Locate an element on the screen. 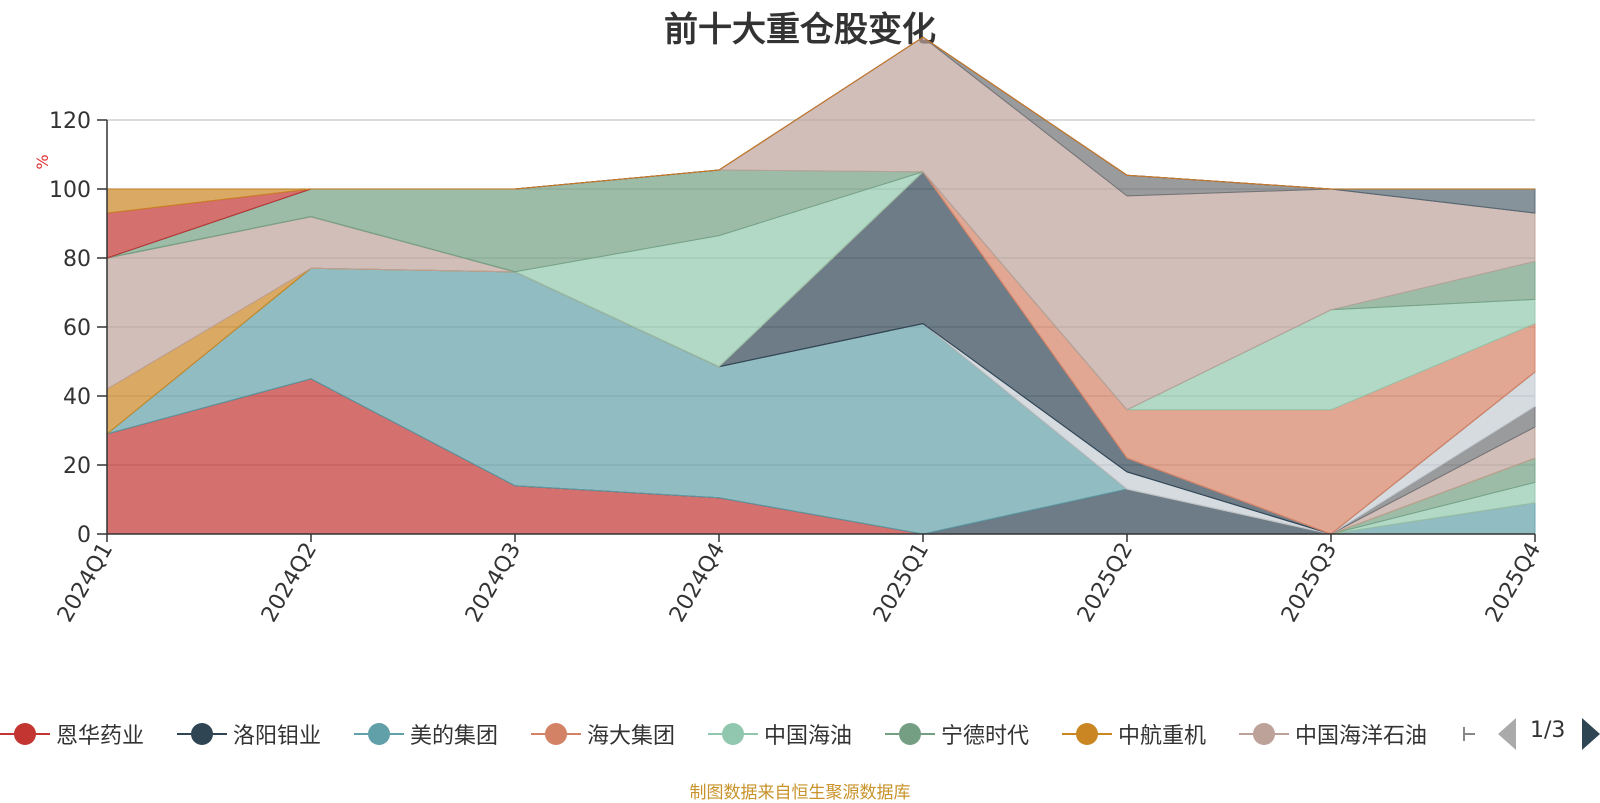  y-axis-unit-label: % is located at coordinates (42, 161).